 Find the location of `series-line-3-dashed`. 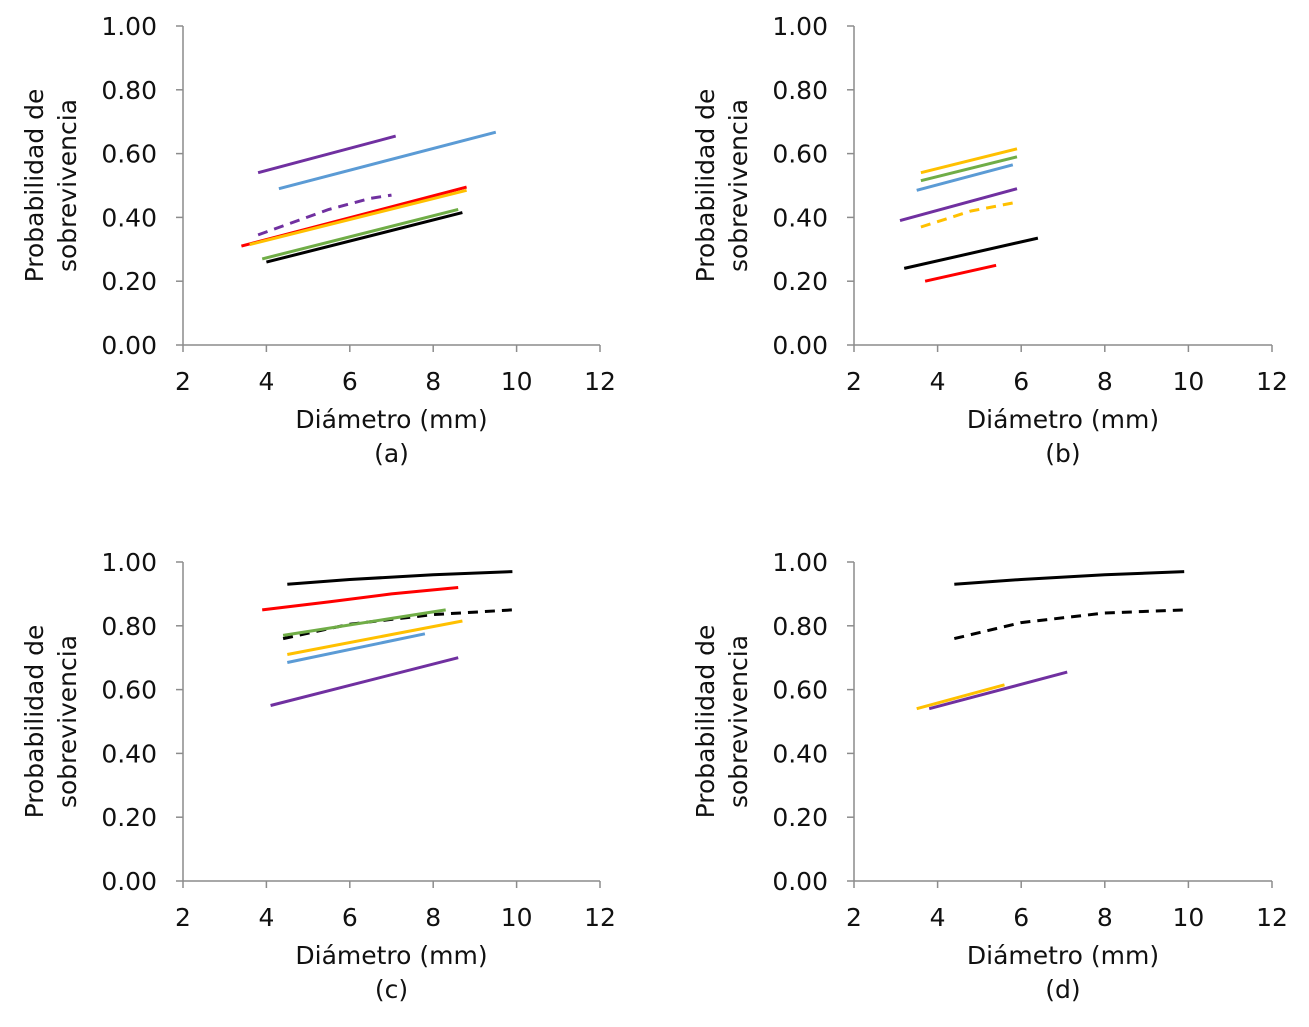

series-line-3-dashed is located at coordinates (324, 215).